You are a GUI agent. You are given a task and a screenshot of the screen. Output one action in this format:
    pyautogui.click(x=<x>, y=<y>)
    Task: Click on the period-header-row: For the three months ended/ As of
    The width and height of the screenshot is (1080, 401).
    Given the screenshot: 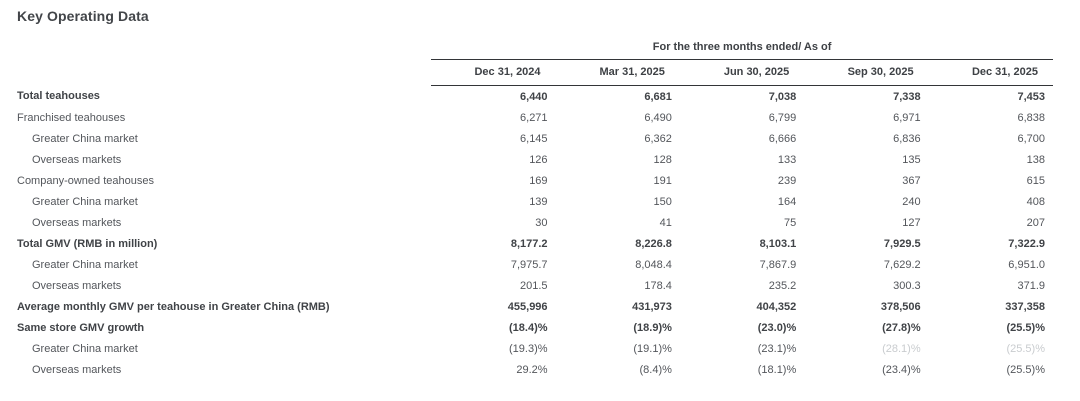 What is the action you would take?
    pyautogui.click(x=535, y=49)
    